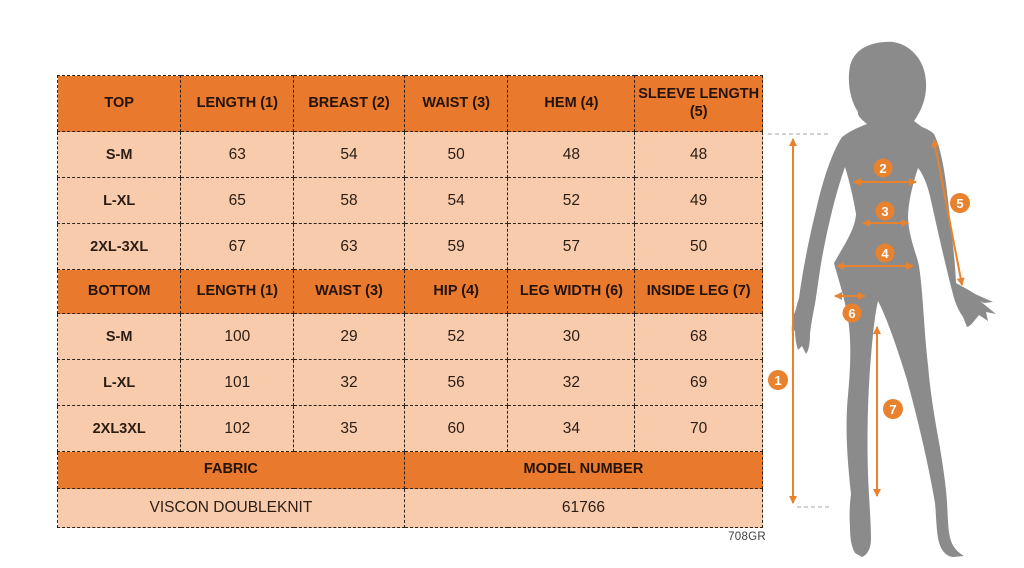  Describe the element at coordinates (456, 382) in the screenshot. I see `table-cell: 56` at that location.